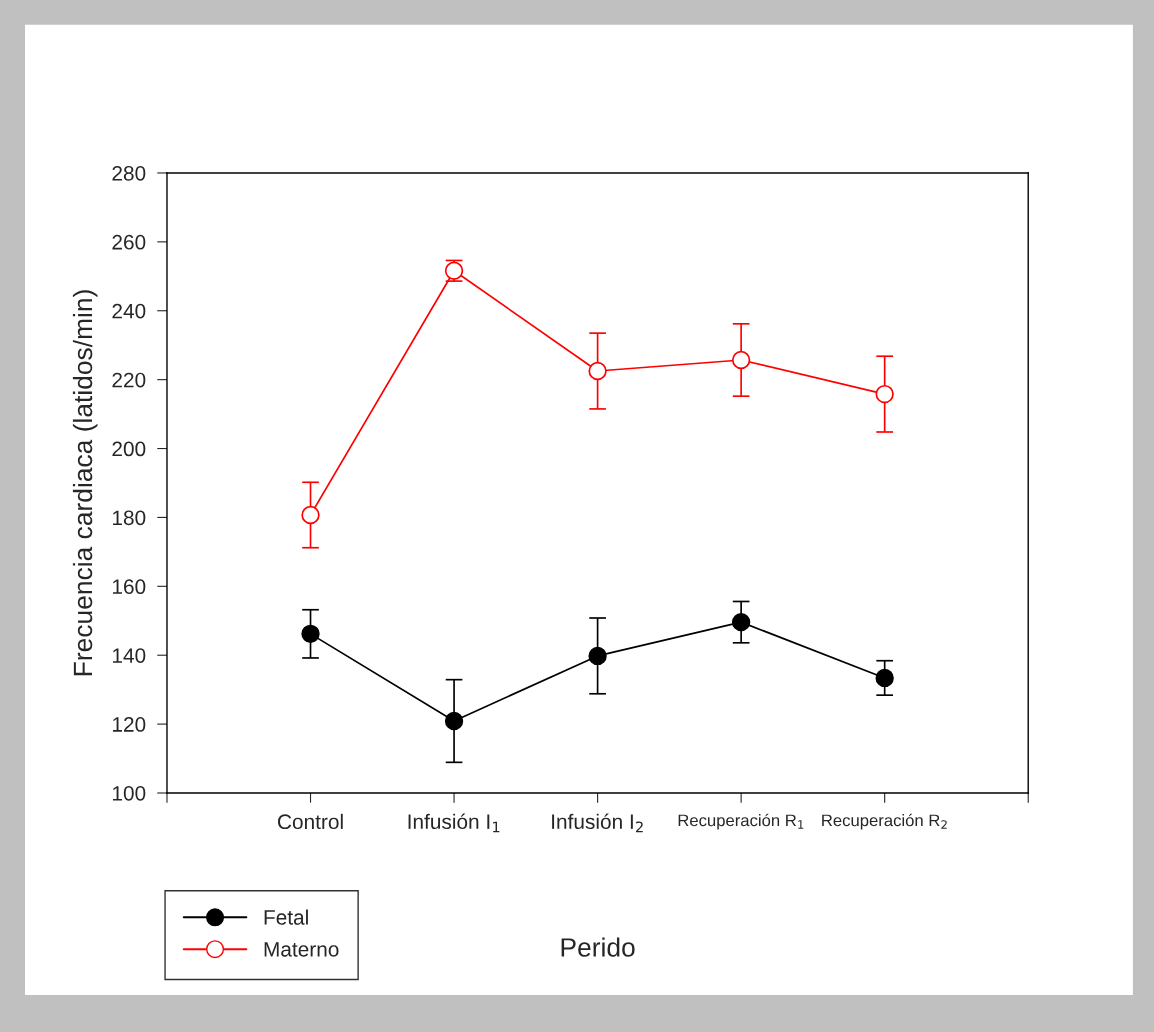 Image resolution: width=1154 pixels, height=1032 pixels. Describe the element at coordinates (129, 449) in the screenshot. I see `y-tick-label: 200` at that location.